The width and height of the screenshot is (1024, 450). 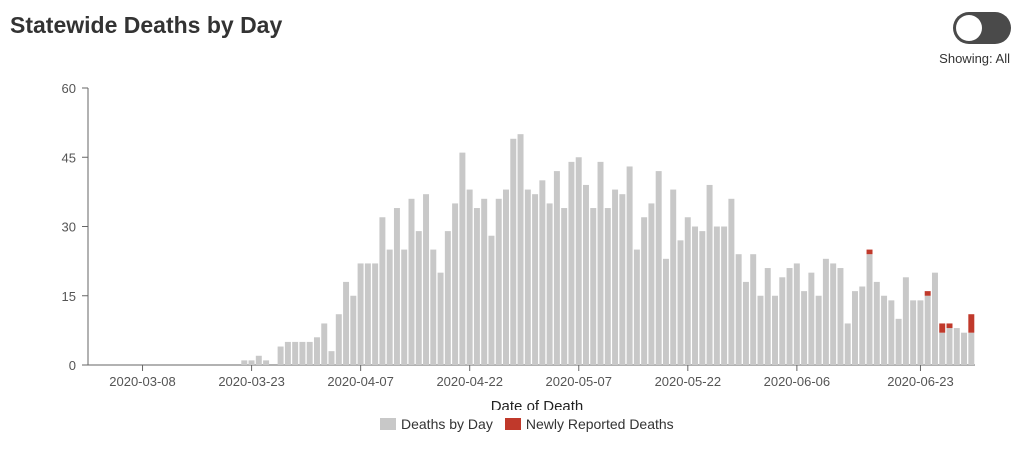 I want to click on show-all-toggle, so click(x=982, y=28).